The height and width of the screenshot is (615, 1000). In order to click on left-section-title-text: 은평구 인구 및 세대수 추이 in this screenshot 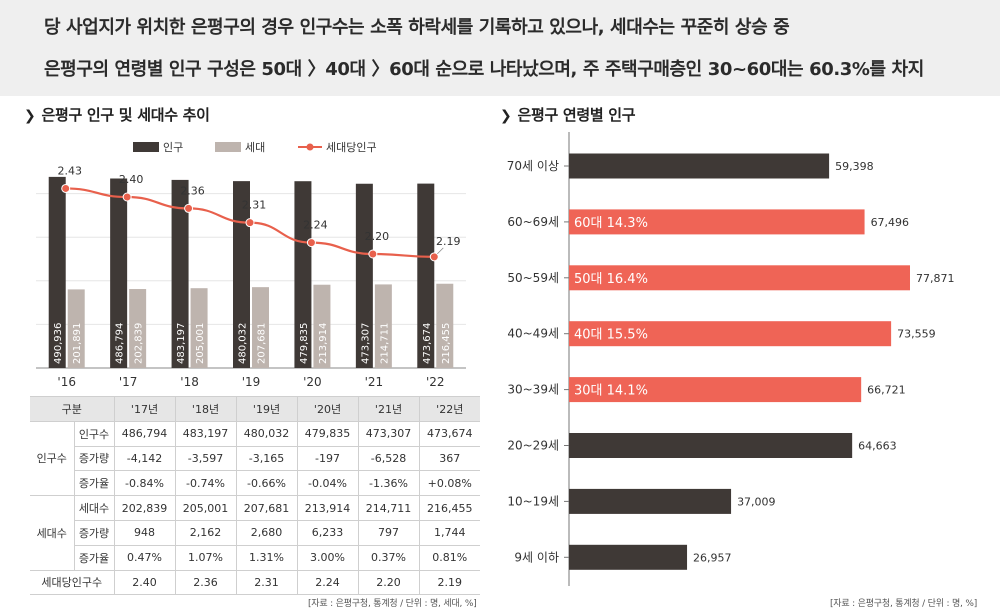, I will do `click(125, 115)`.